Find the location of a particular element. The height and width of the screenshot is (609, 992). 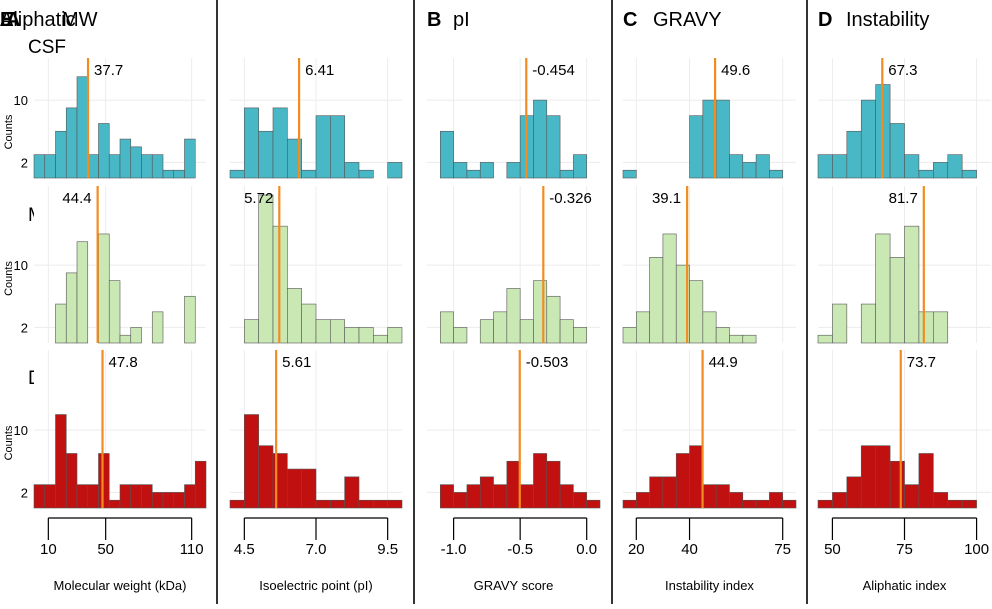

panel-title: pI is located at coordinates (461, 20).